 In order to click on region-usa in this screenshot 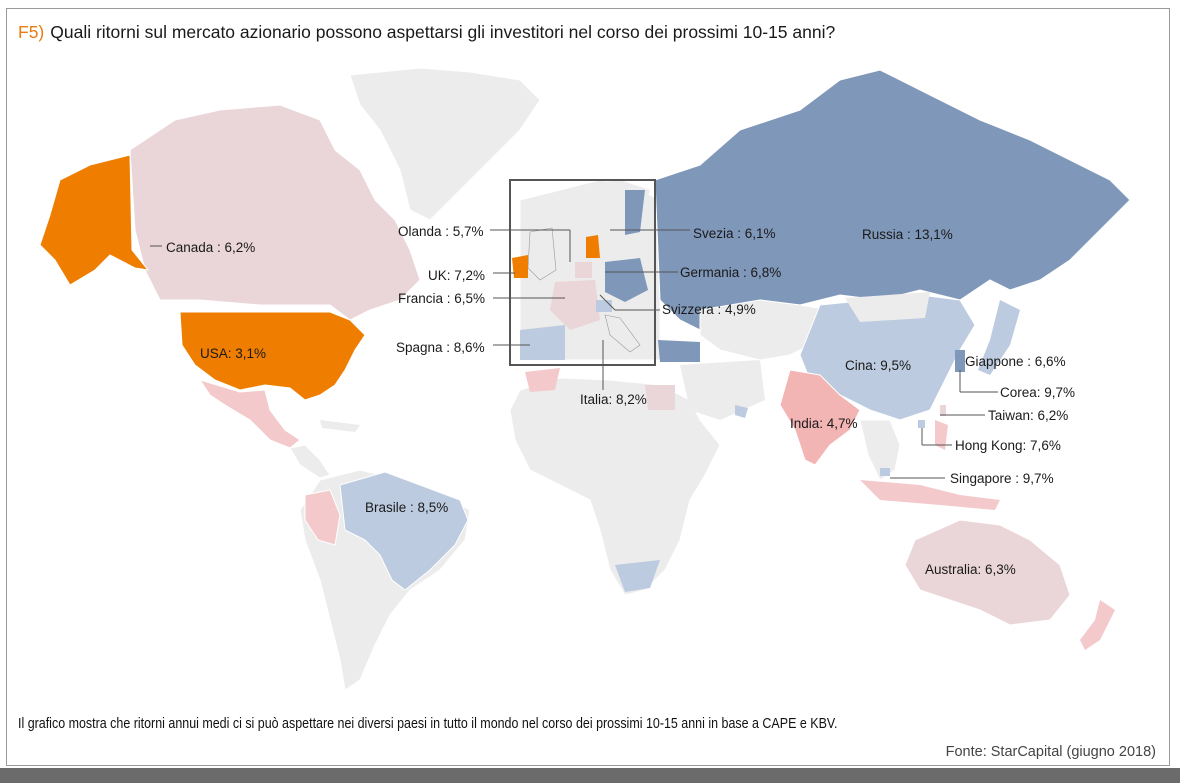, I will do `click(272, 356)`.